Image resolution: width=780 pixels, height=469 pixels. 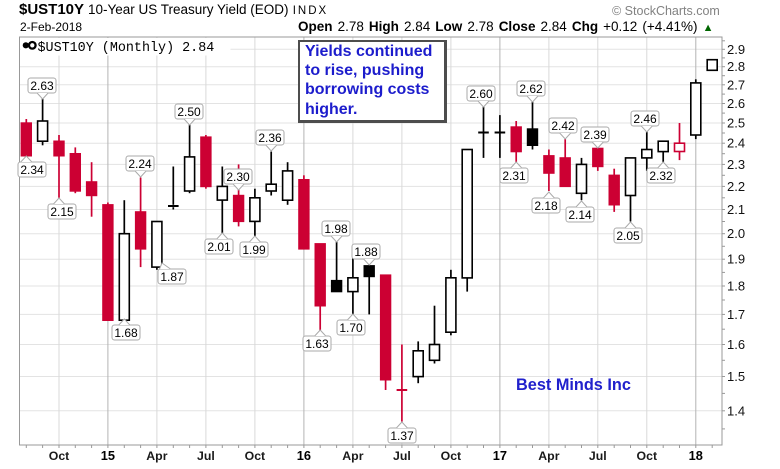 I want to click on svg-text: 2.46, so click(x=645, y=119).